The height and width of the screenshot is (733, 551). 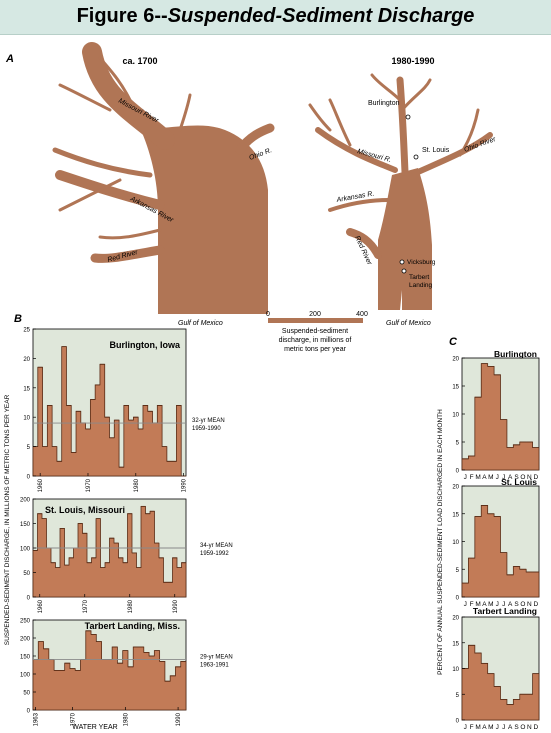 What do you see at coordinates (386, 87) in the screenshot?
I see `tree-1980-twig-a` at bounding box center [386, 87].